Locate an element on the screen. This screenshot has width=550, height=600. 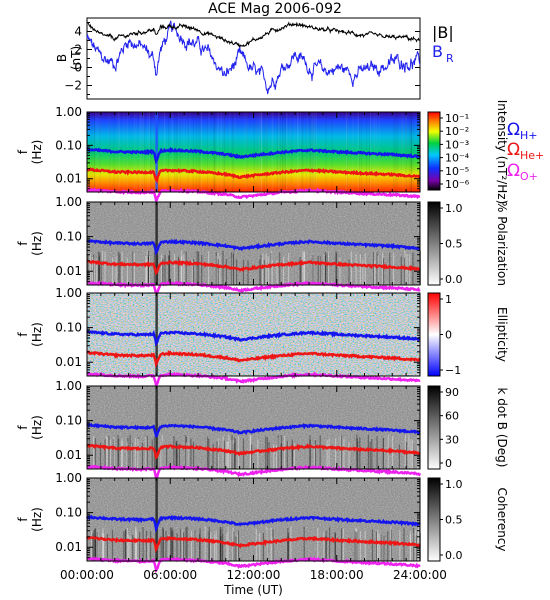
x-tick-label: 00:00:00 is located at coordinates (87, 575).